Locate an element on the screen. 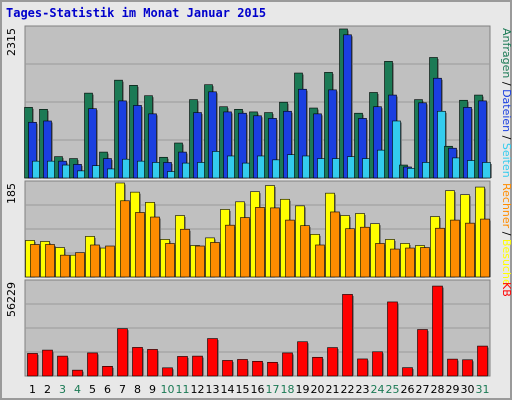 This screenshot has height=400, width=512. x-tick-label: 7 is located at coordinates (122, 389).